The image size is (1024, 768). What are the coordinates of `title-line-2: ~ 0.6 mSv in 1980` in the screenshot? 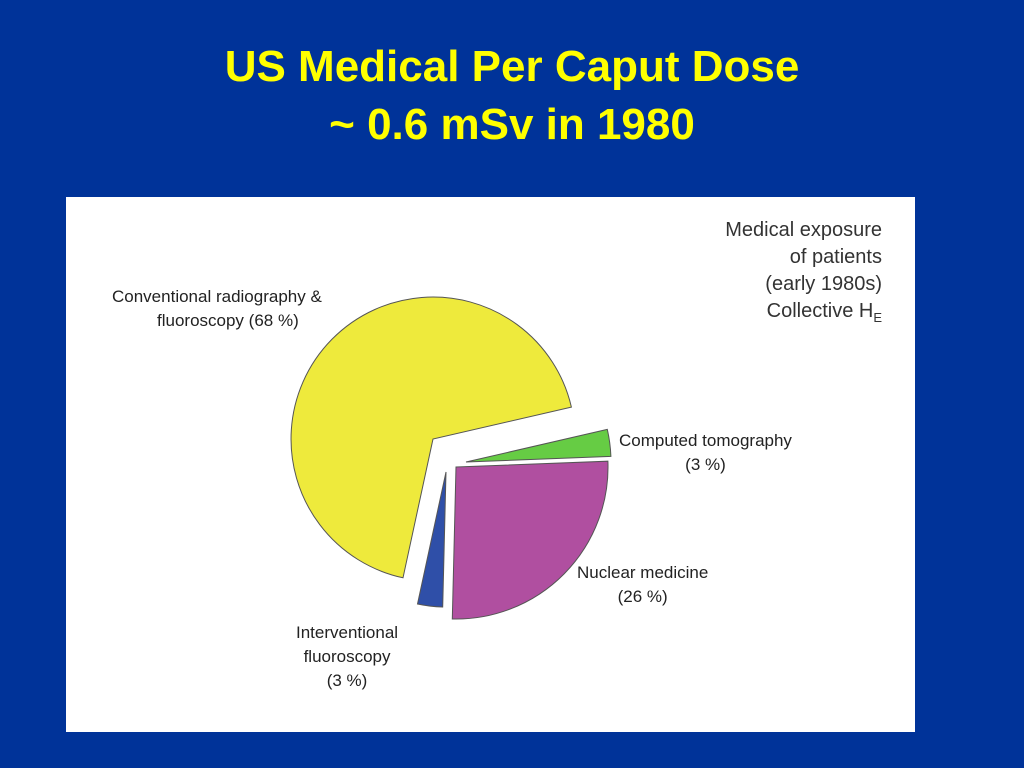 It's located at (512, 124).